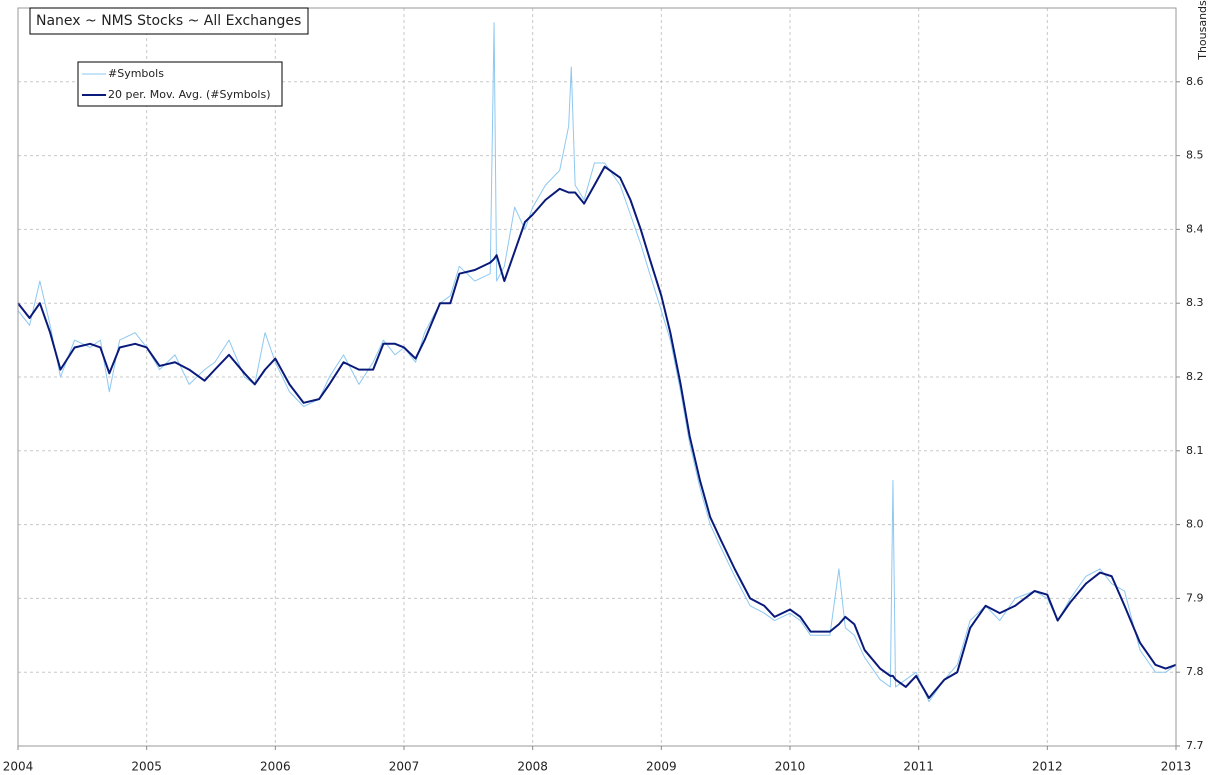 Image resolution: width=1210 pixels, height=775 pixels. What do you see at coordinates (18, 767) in the screenshot?
I see `x-tick-label: 2004` at bounding box center [18, 767].